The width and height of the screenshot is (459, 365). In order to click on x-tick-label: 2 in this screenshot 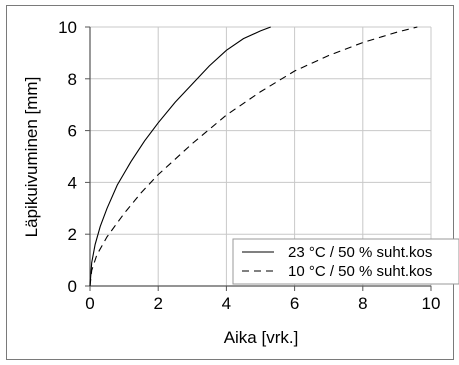, I will do `click(157, 303)`.